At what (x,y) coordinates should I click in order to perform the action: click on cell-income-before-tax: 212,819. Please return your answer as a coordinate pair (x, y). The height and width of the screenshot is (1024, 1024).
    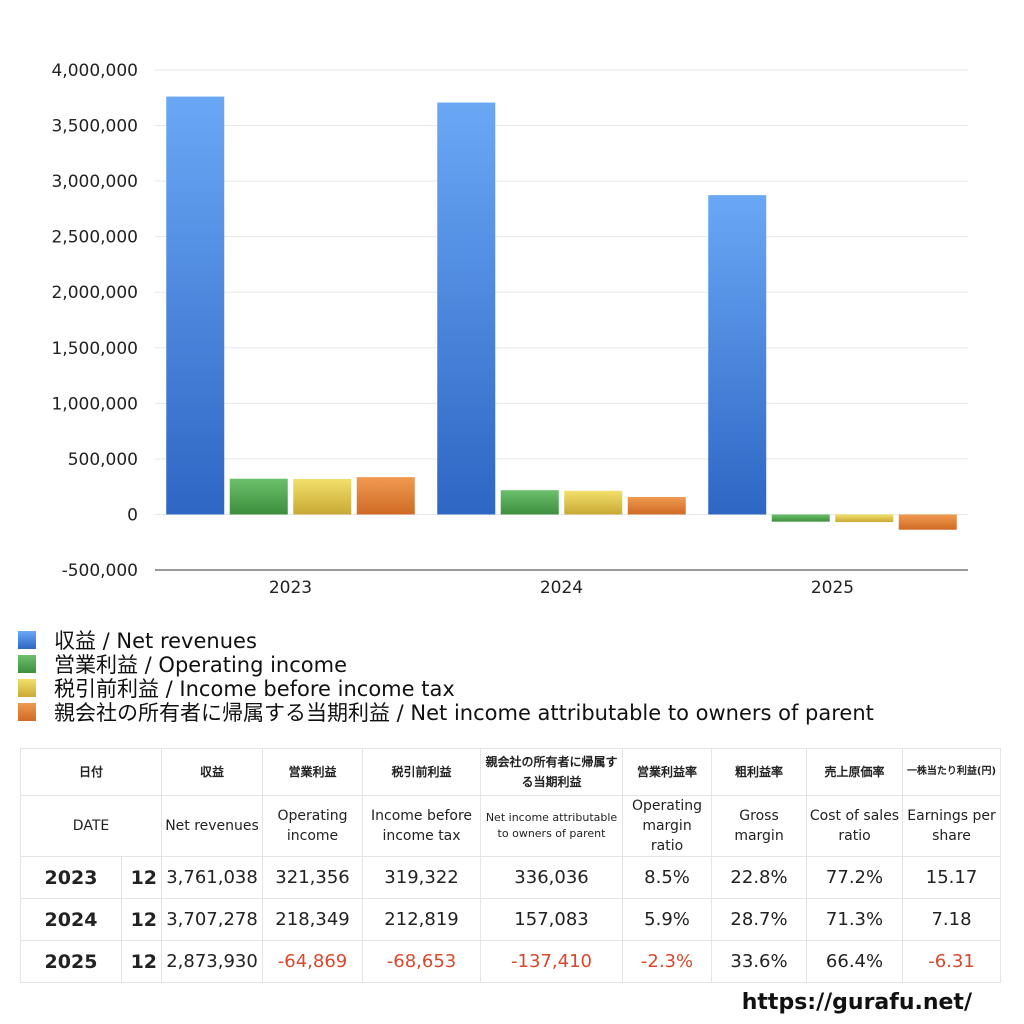
    Looking at the image, I should click on (422, 919).